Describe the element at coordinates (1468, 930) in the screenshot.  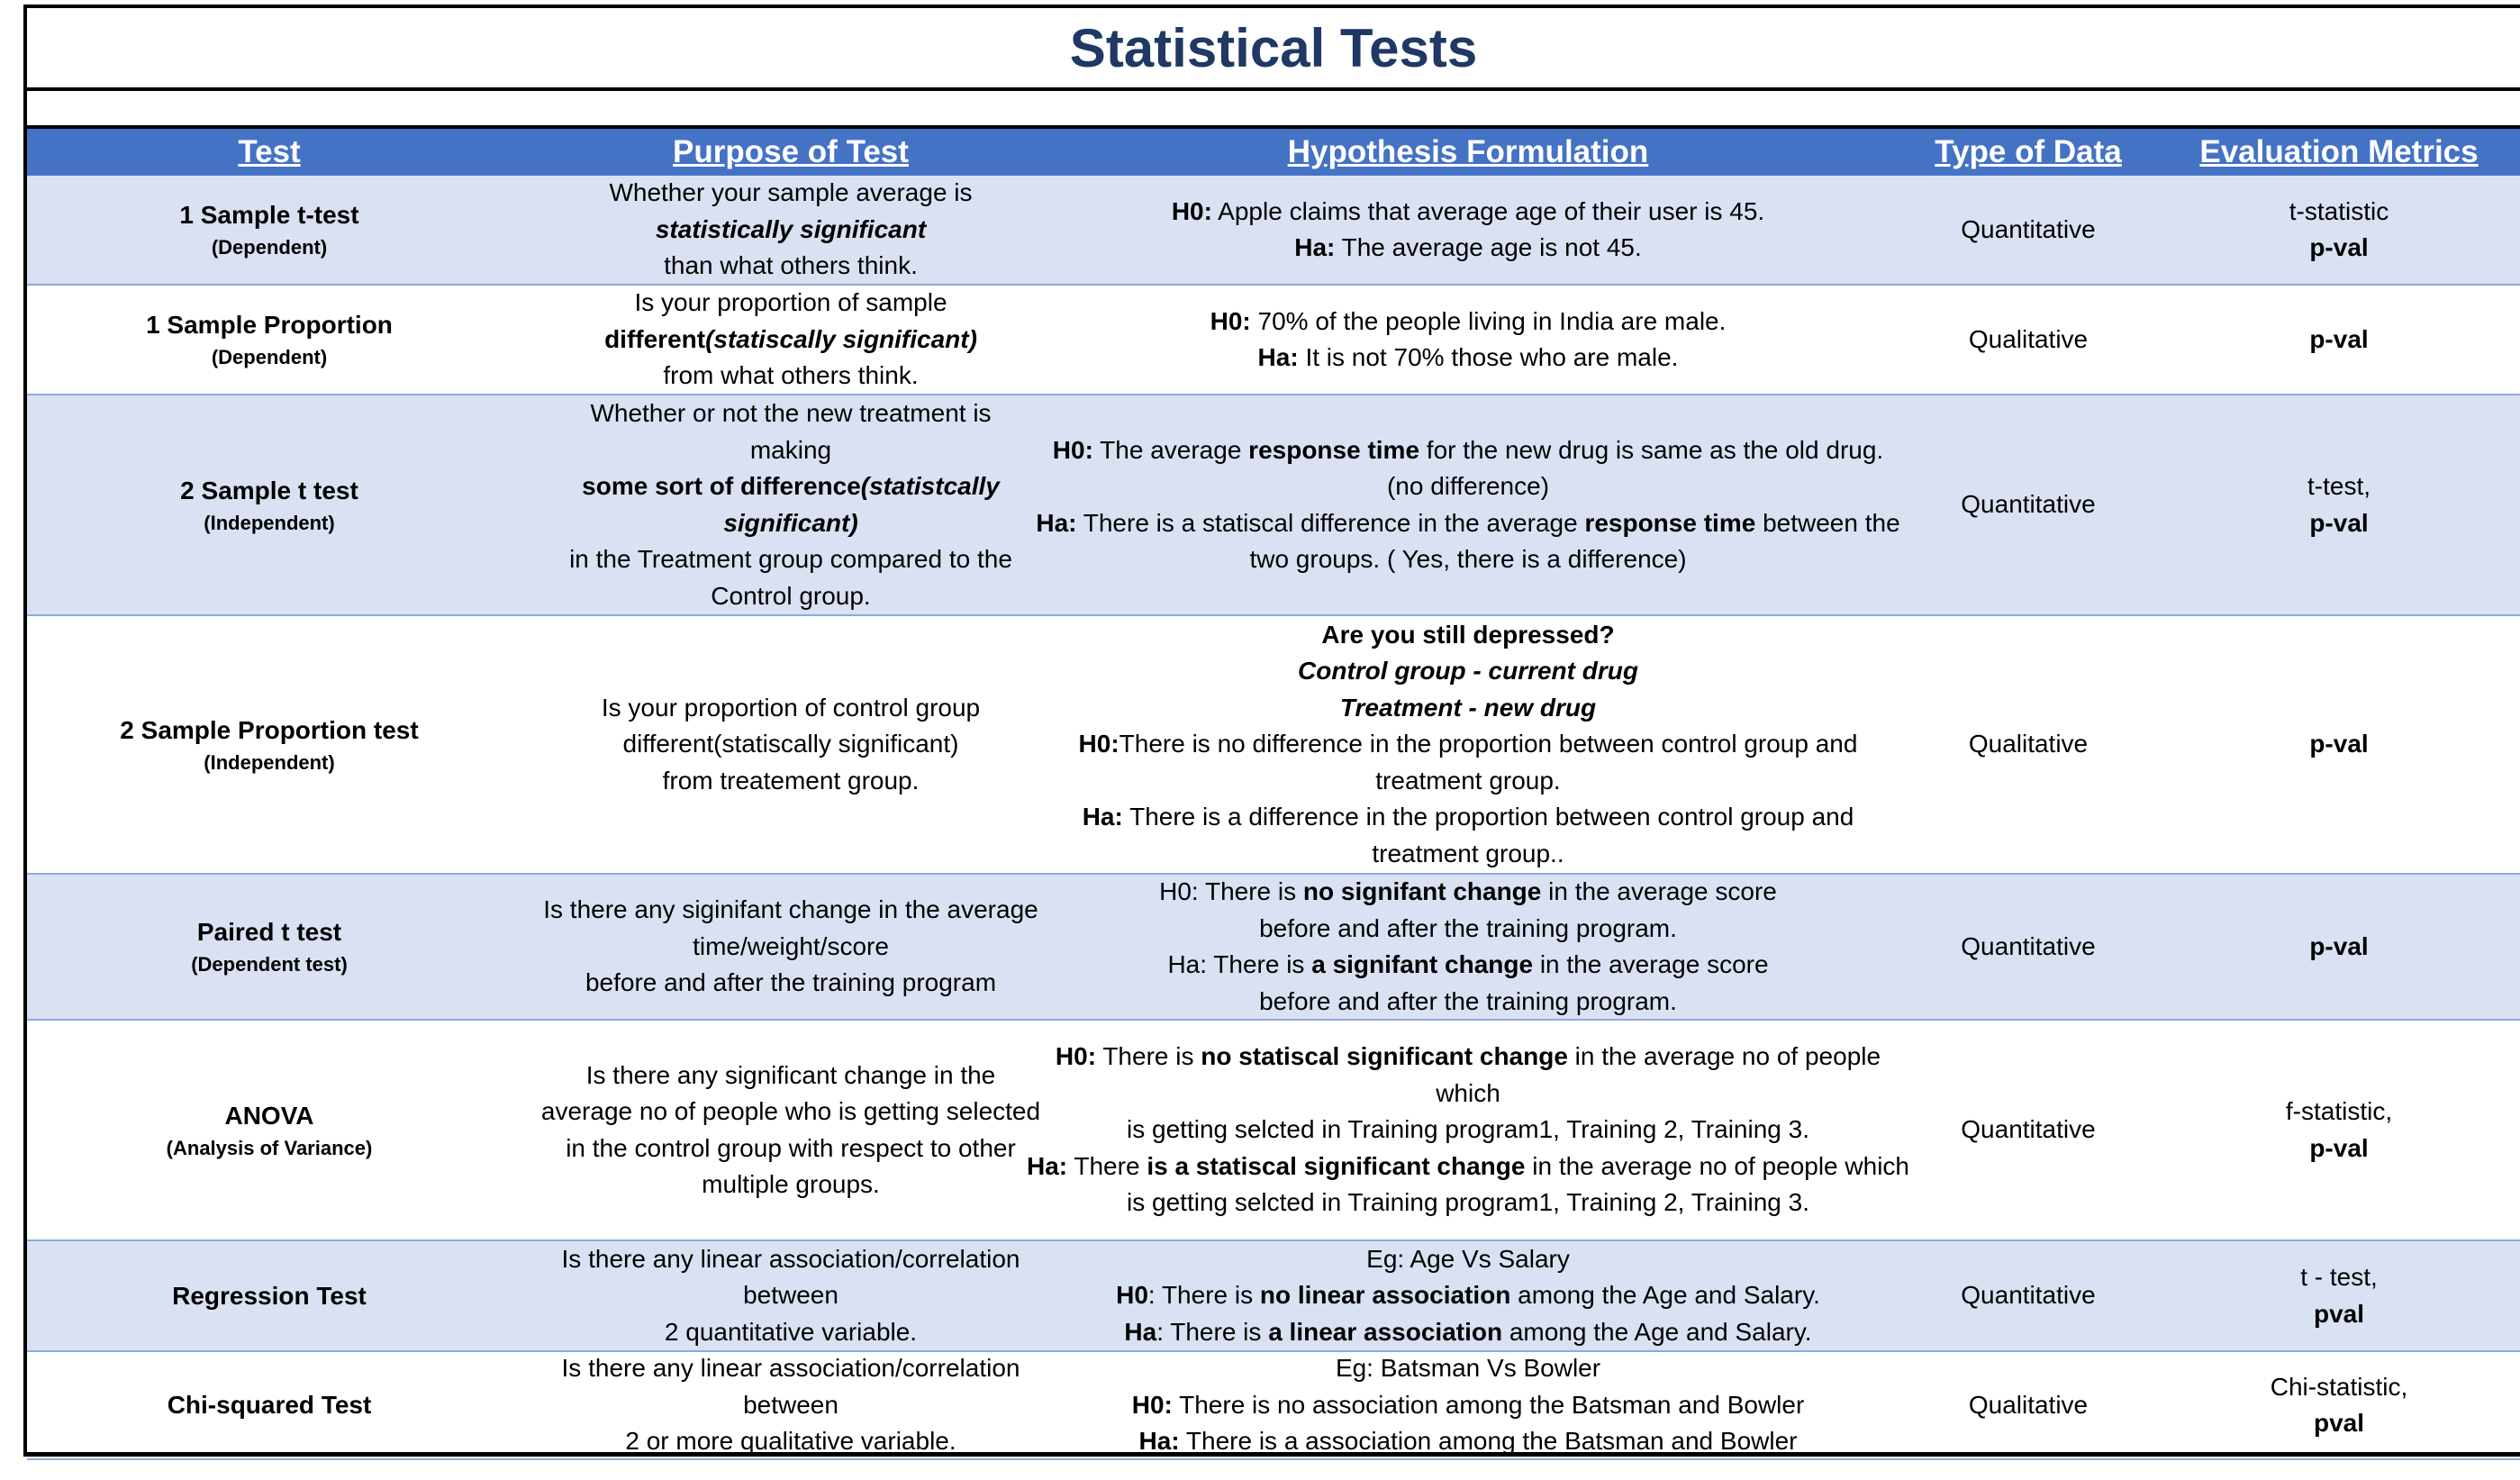
I see `hypothesis-line: before and after the training program.` at that location.